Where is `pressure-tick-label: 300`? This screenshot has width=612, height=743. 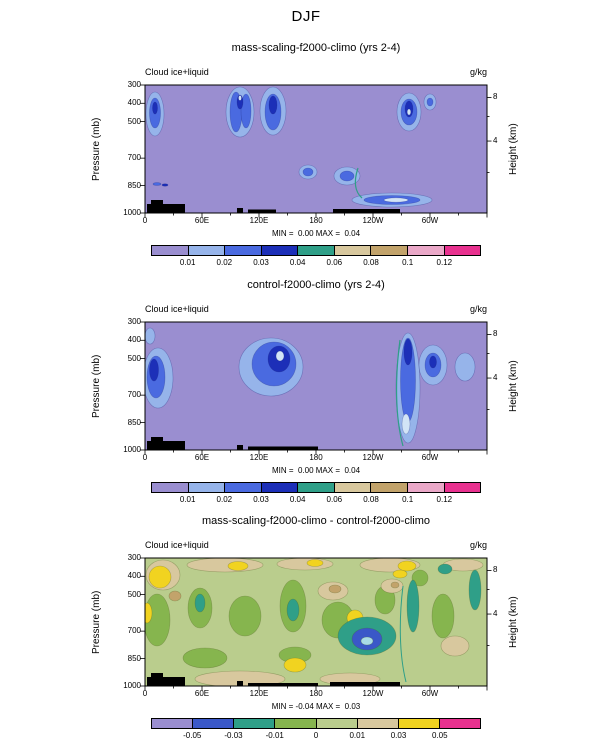
pressure-tick-label: 300 is located at coordinates (134, 557).